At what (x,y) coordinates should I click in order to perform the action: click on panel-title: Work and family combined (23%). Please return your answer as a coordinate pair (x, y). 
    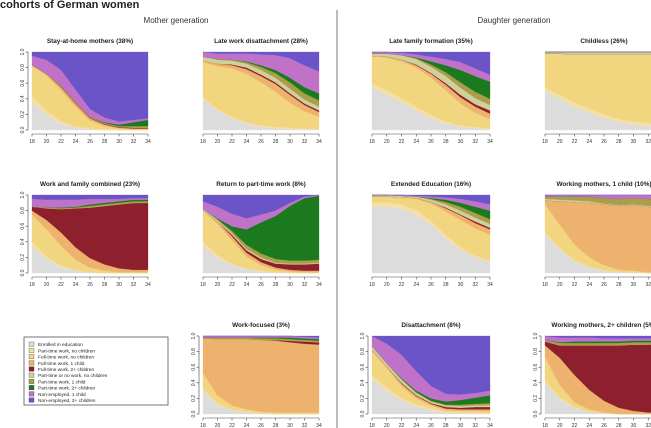
    Looking at the image, I should click on (90, 184).